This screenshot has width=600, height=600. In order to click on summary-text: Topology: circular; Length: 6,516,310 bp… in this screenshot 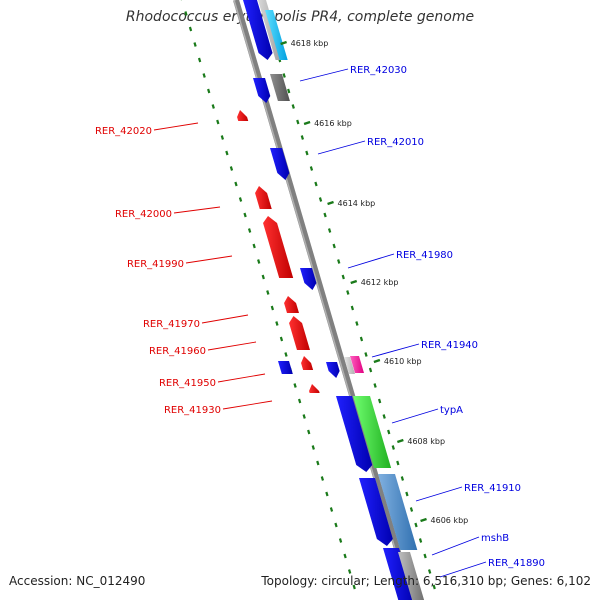, I will do `click(426, 581)`.